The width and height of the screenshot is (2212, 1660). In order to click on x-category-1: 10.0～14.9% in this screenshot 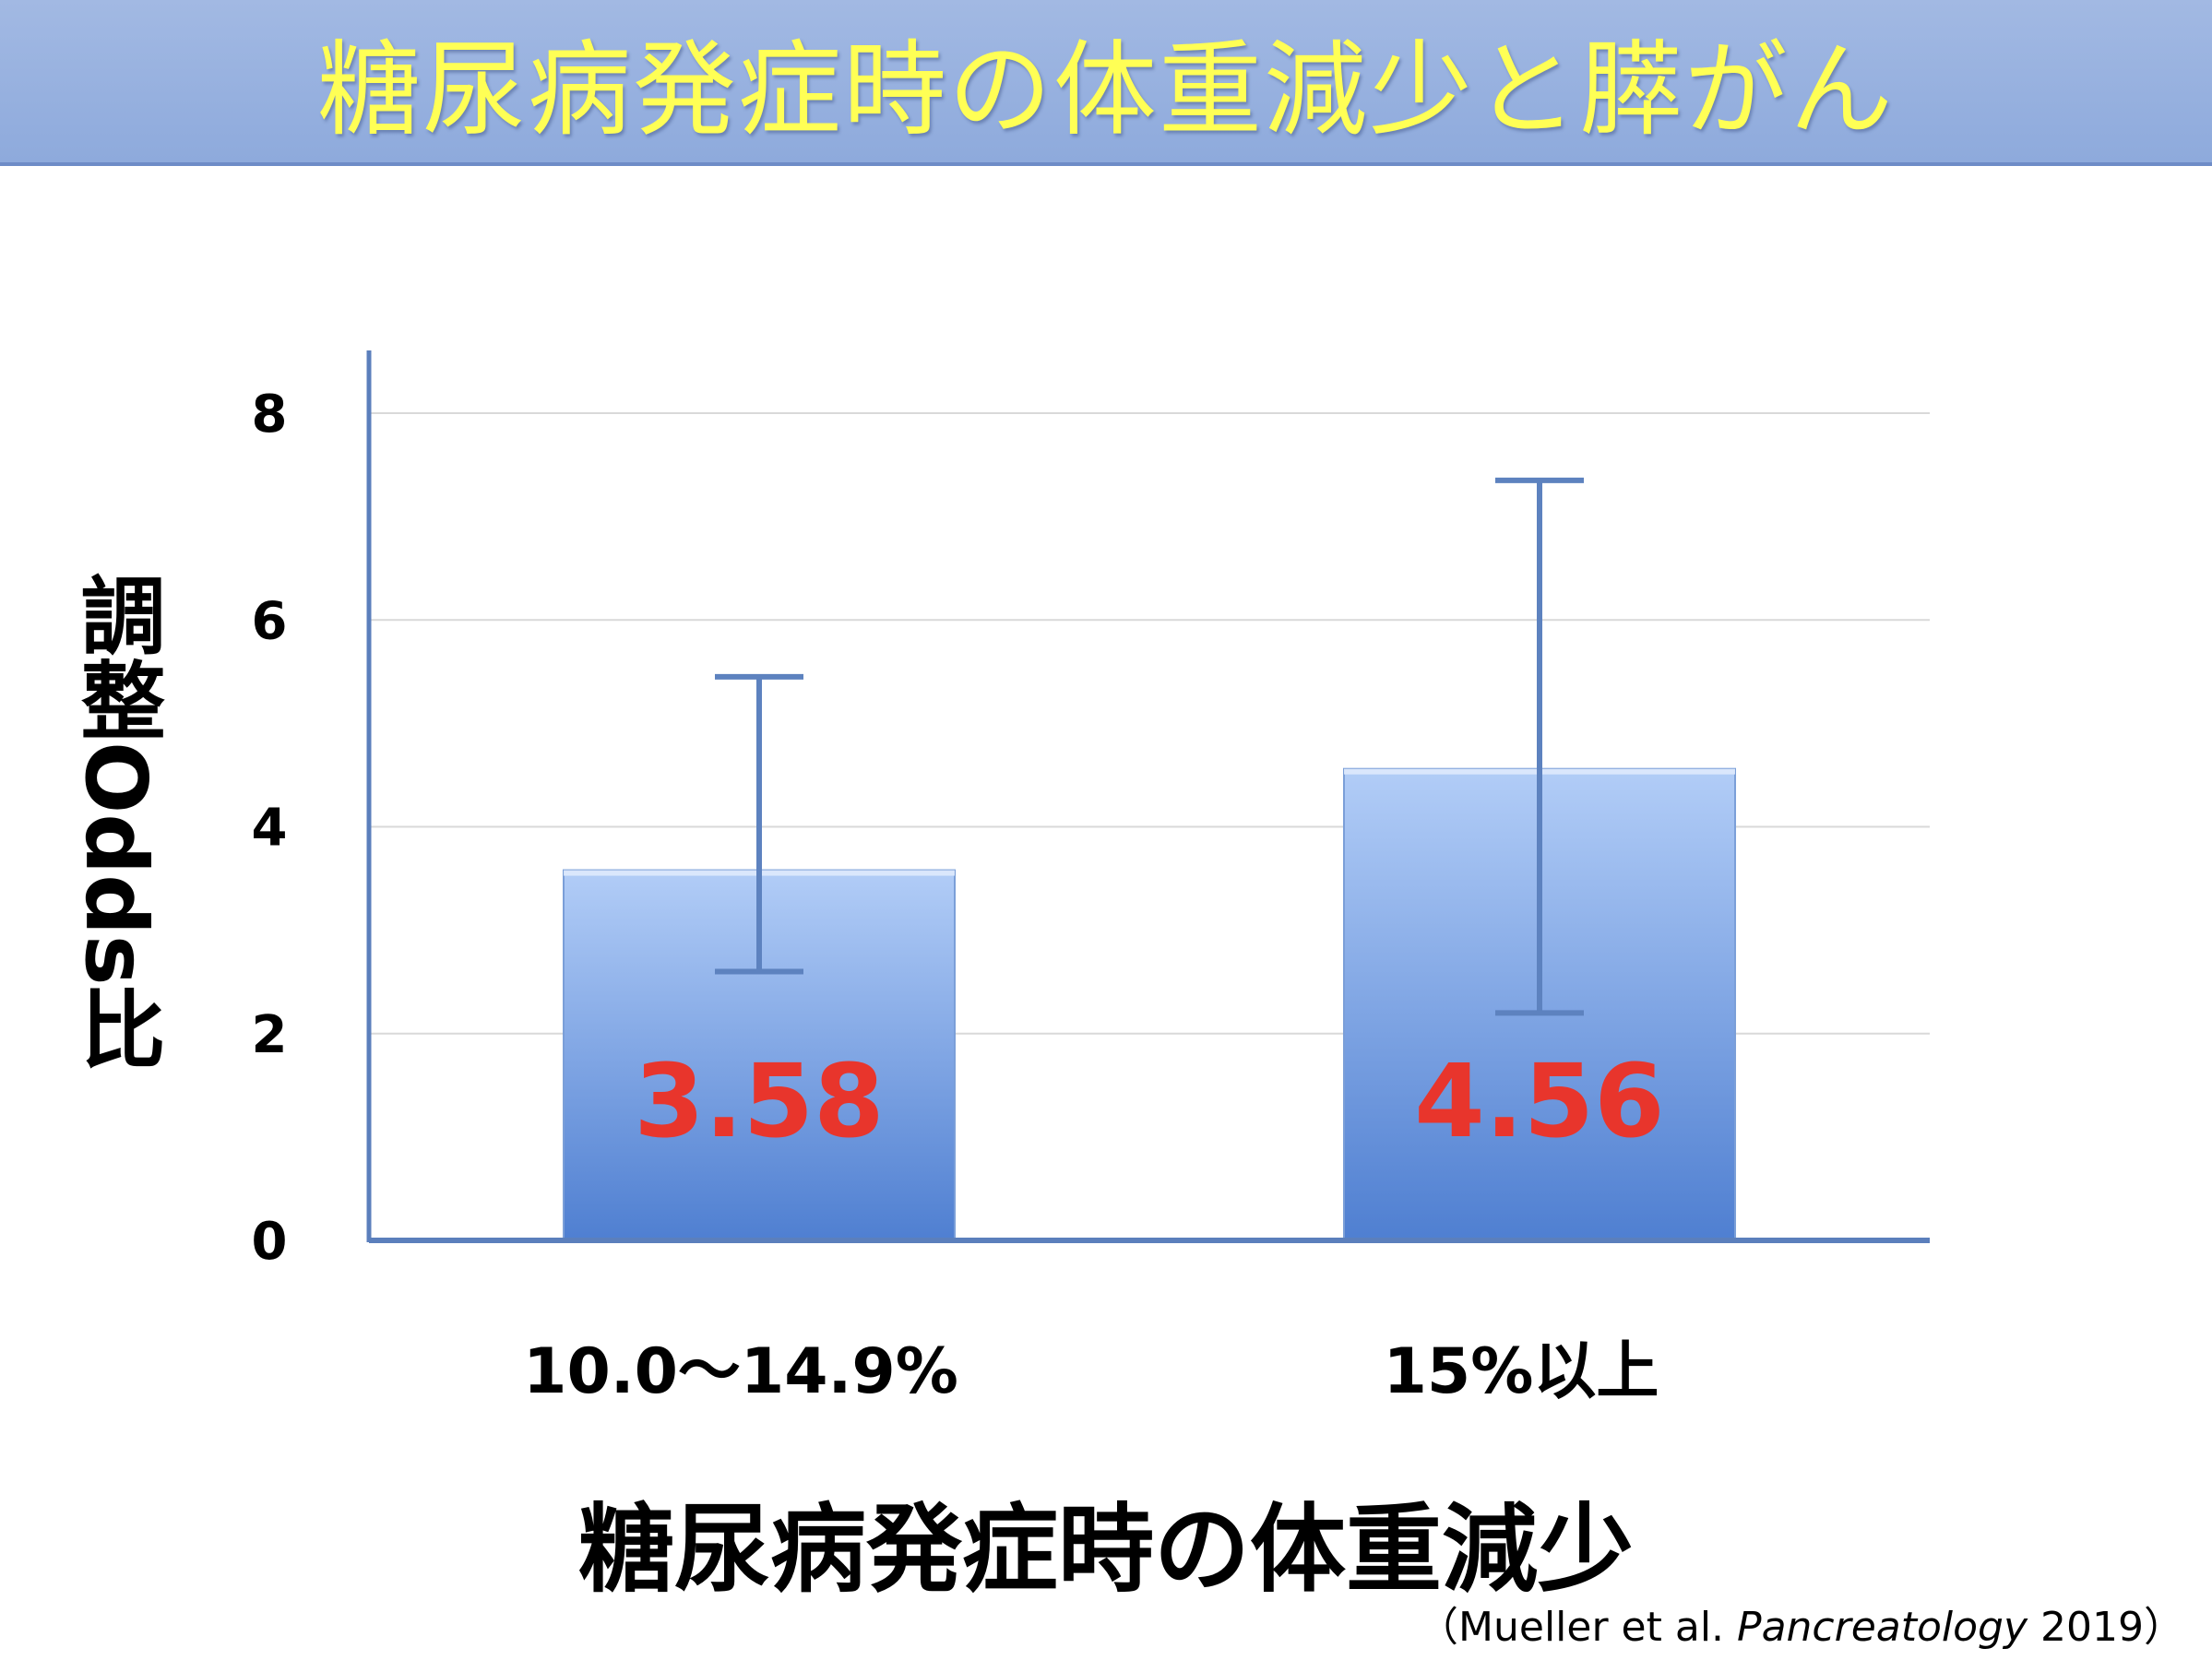, I will do `click(740, 1371)`.